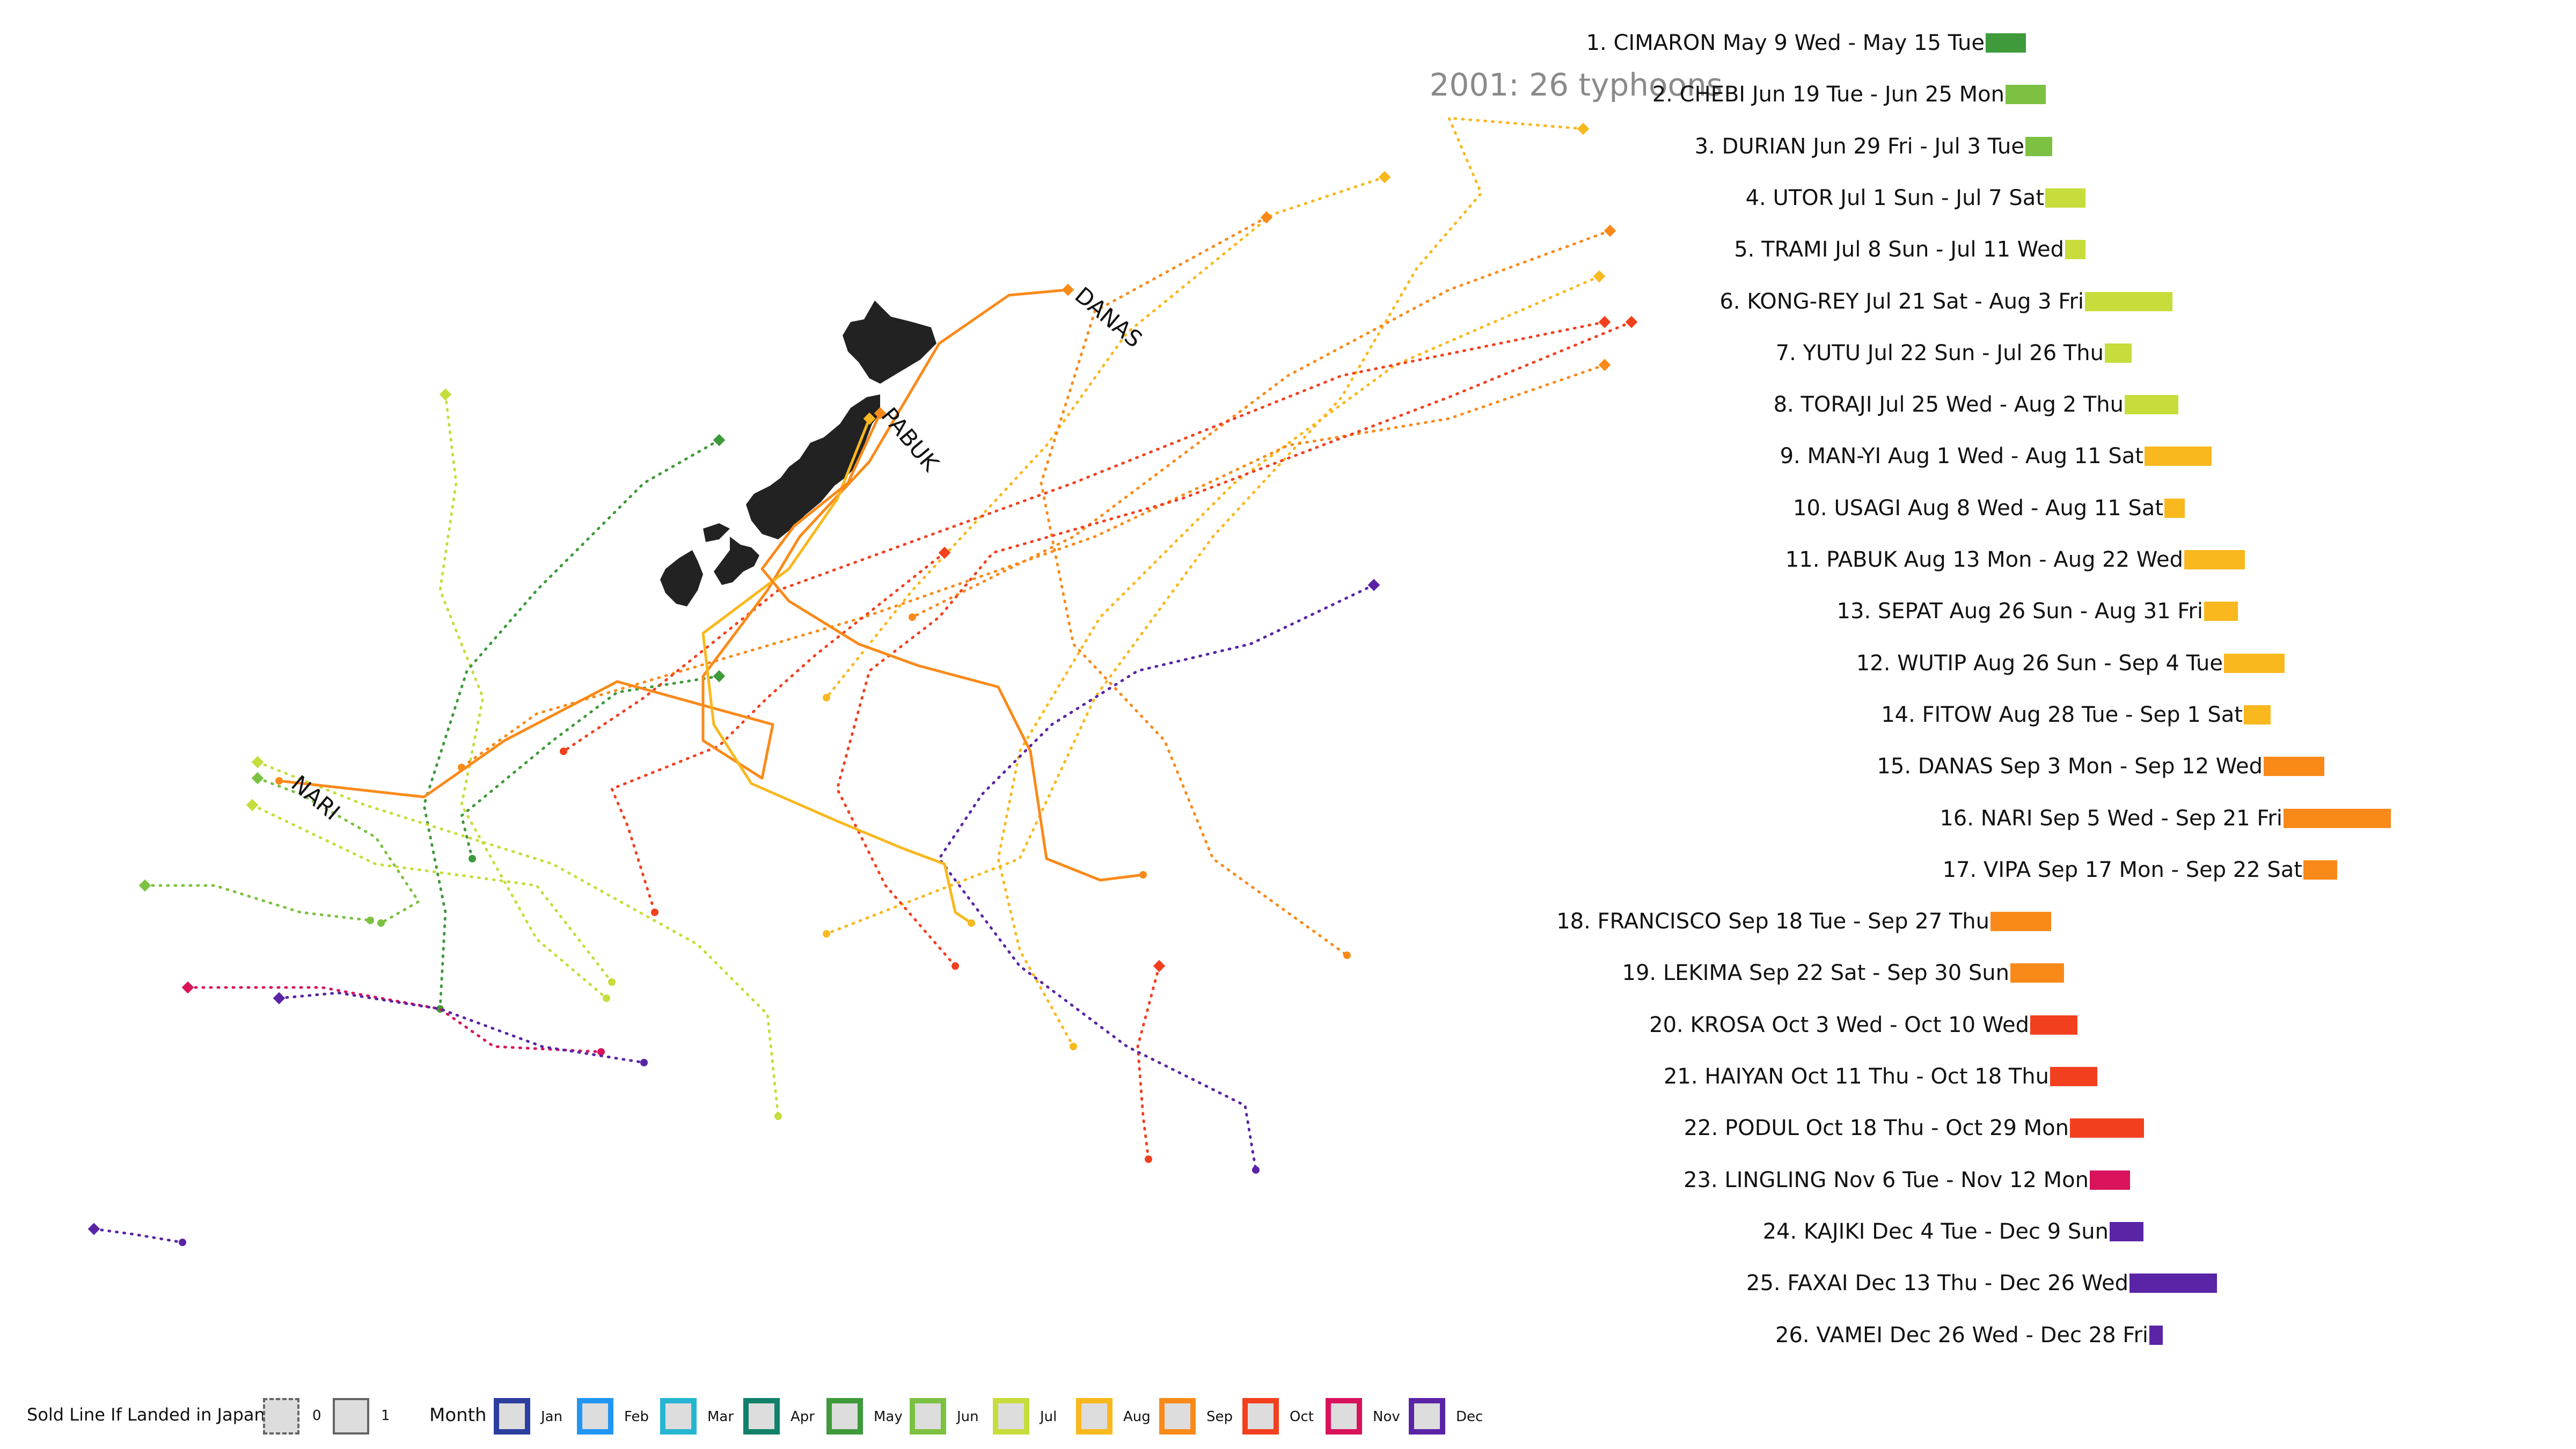 Image resolution: width=2576 pixels, height=1449 pixels. I want to click on typhoon-list-item: 2. CHEBI Jun 19 Tue - Jun 25 Mon, so click(1288, 94).